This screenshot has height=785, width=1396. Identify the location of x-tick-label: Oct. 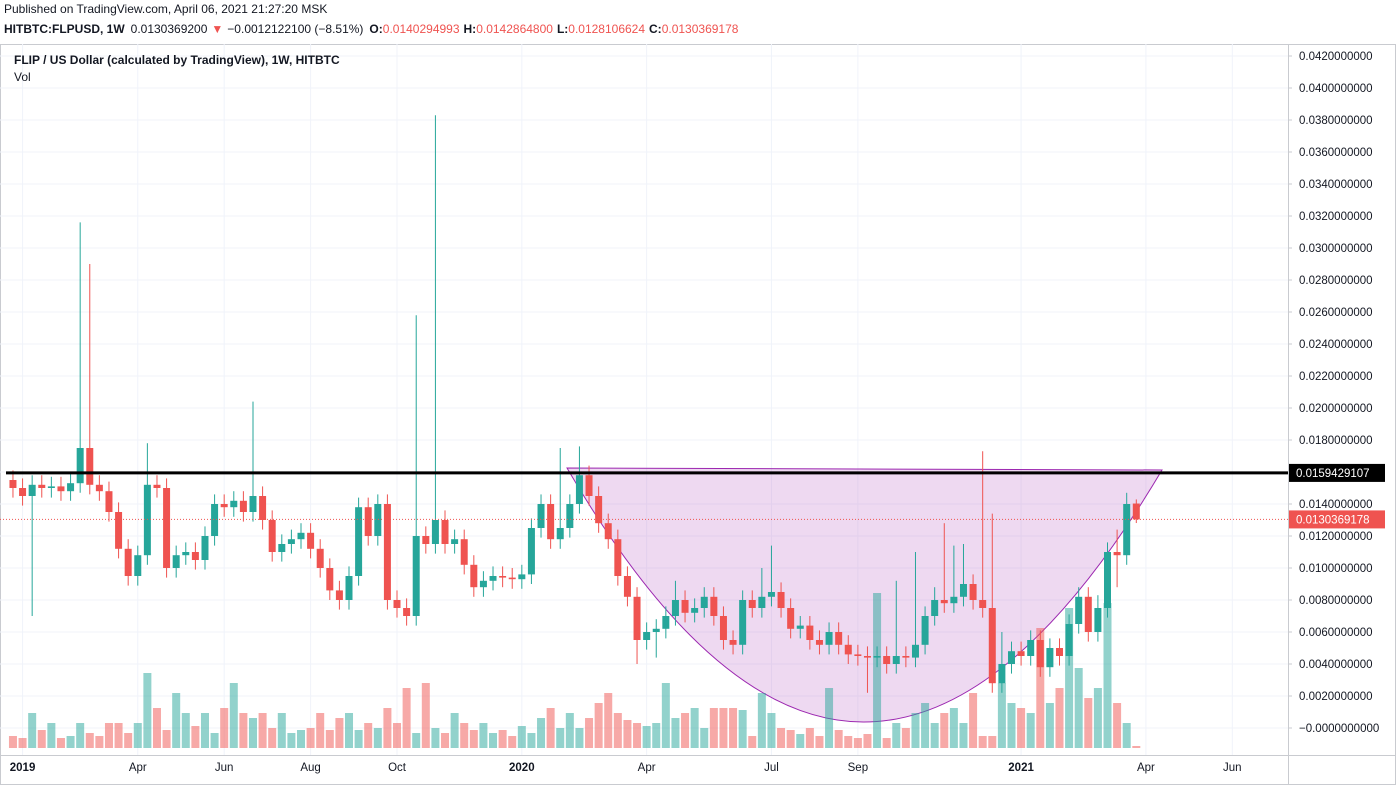
(397, 768).